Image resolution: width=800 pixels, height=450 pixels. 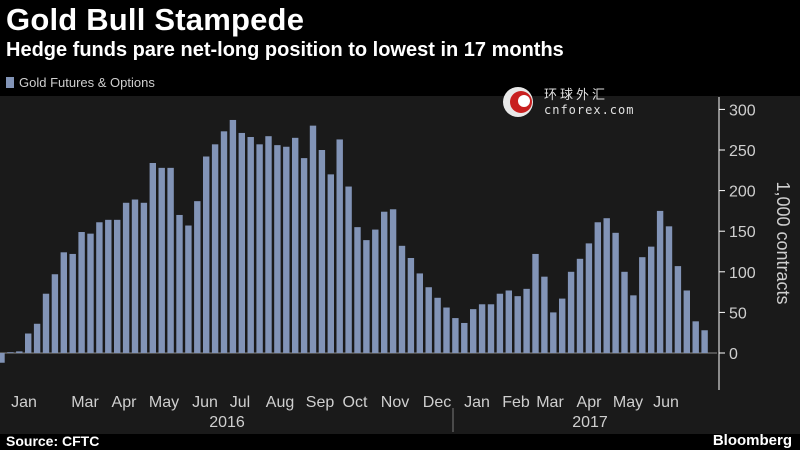 What do you see at coordinates (395, 402) in the screenshot?
I see `x-tick-label: Nov` at bounding box center [395, 402].